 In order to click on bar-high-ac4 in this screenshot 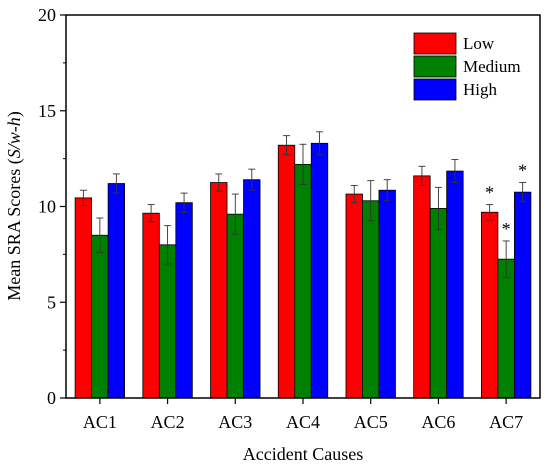, I will do `click(319, 270)`.